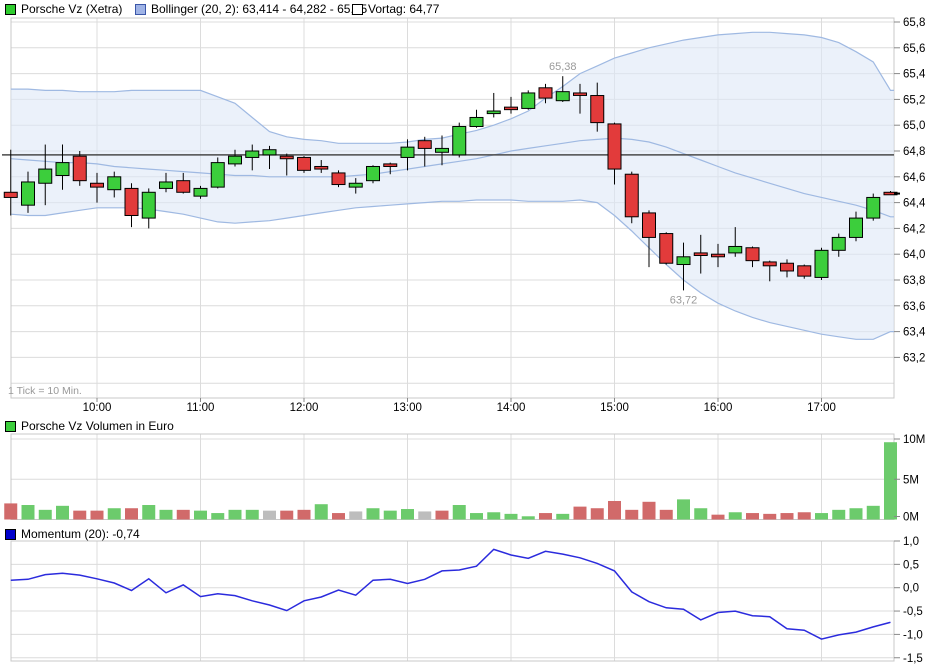 The height and width of the screenshot is (670, 940). Describe the element at coordinates (395, 9) in the screenshot. I see `legend-item-previous-close: Vortag: 64,77` at that location.